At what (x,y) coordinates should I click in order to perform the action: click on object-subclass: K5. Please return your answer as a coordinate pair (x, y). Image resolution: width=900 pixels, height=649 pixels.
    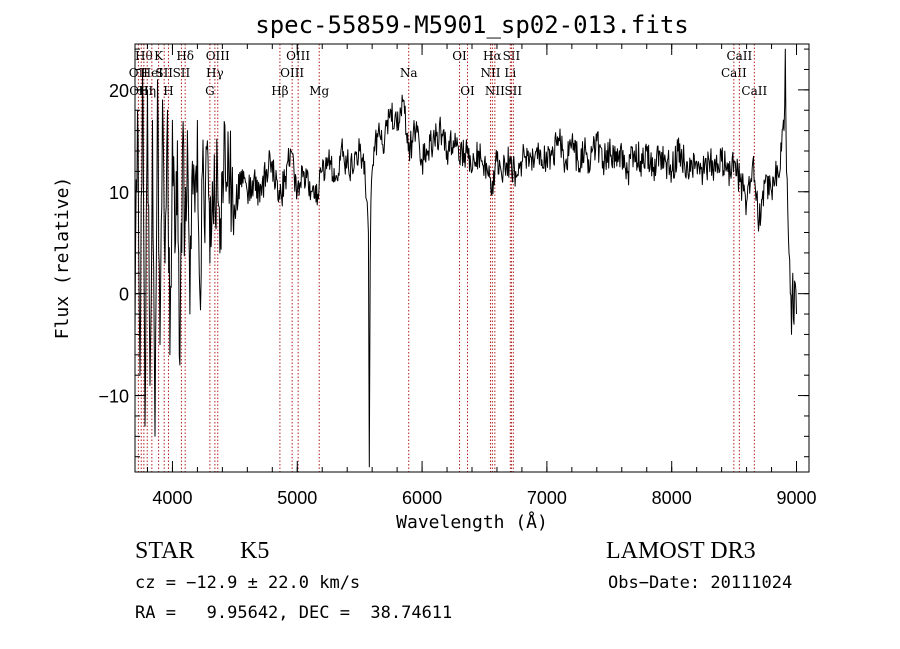
    Looking at the image, I should click on (255, 551).